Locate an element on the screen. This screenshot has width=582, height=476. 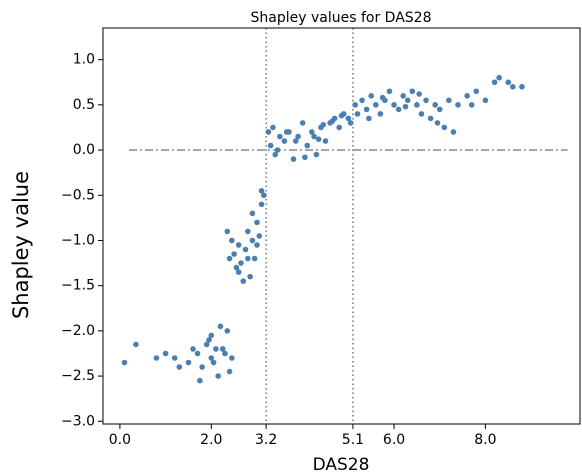
x-tick-label: 8.0 is located at coordinates (485, 440).